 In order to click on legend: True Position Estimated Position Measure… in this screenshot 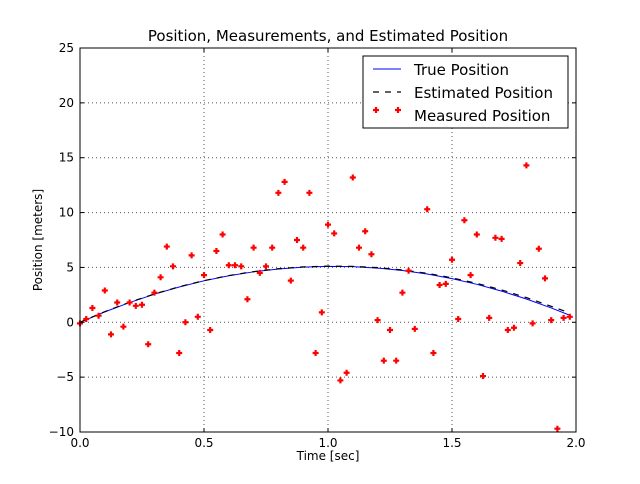, I will do `click(465, 92)`.